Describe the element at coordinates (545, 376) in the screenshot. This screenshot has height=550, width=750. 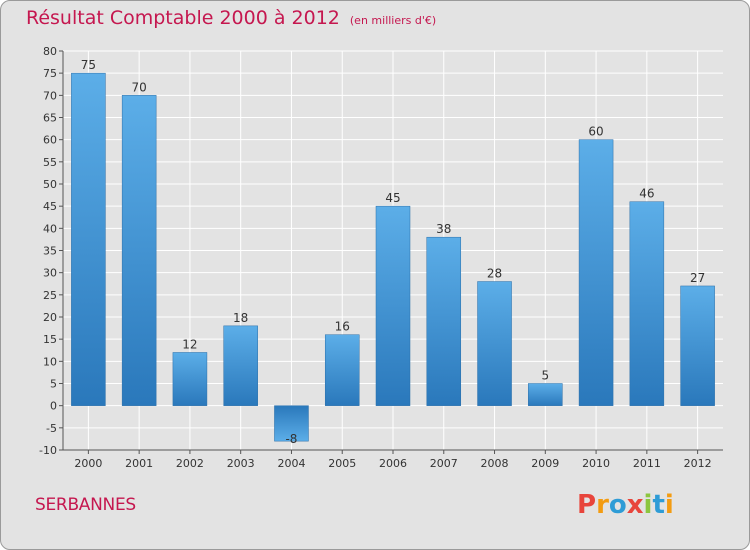
I see `bar-value-label: 5` at that location.